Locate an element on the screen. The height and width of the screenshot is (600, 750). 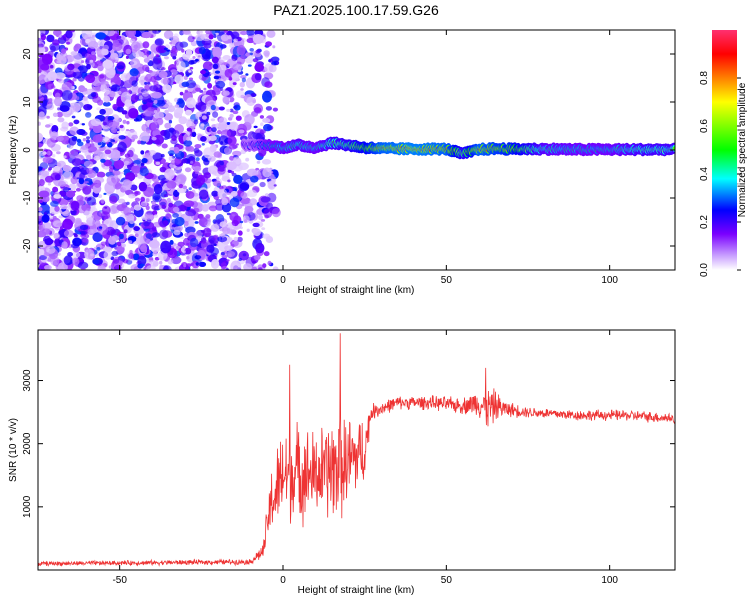
colorbar-tick-label: 0.6 is located at coordinates (704, 126).